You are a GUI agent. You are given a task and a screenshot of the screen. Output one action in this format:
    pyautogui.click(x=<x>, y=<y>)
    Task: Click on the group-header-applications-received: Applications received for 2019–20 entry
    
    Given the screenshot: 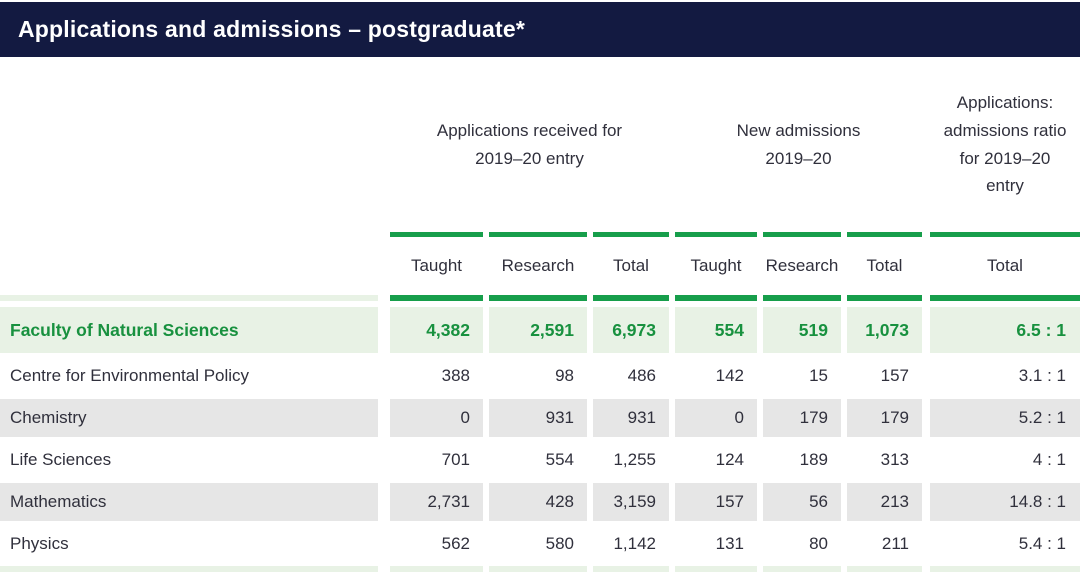 What is the action you would take?
    pyautogui.click(x=529, y=144)
    